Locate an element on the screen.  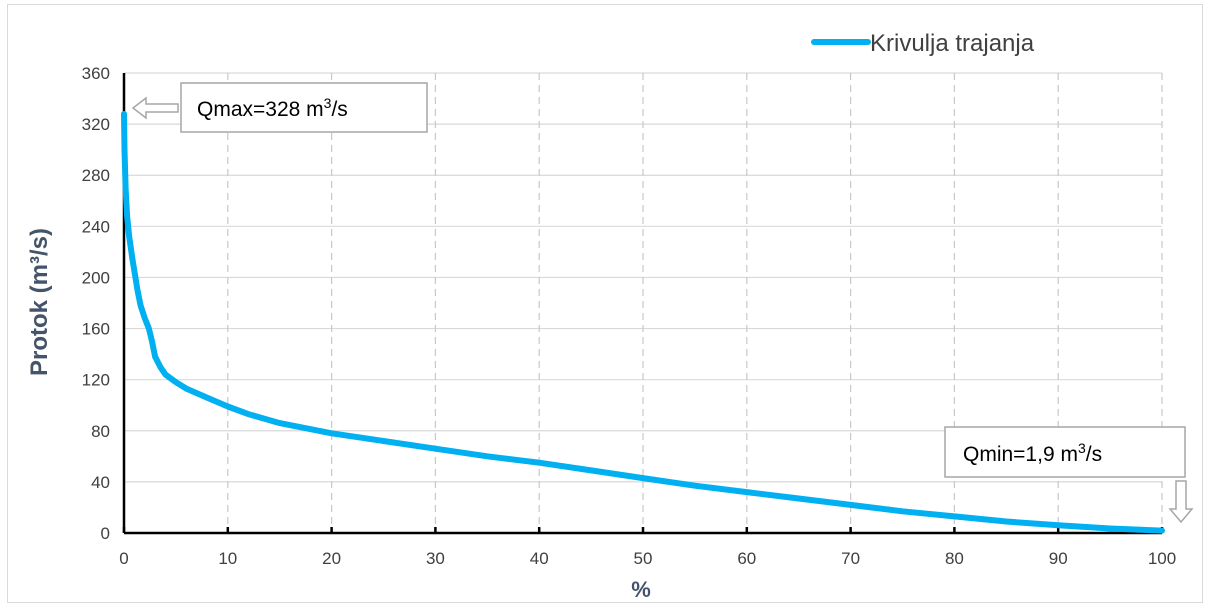
y-tick-label: 40 is located at coordinates (100, 482).